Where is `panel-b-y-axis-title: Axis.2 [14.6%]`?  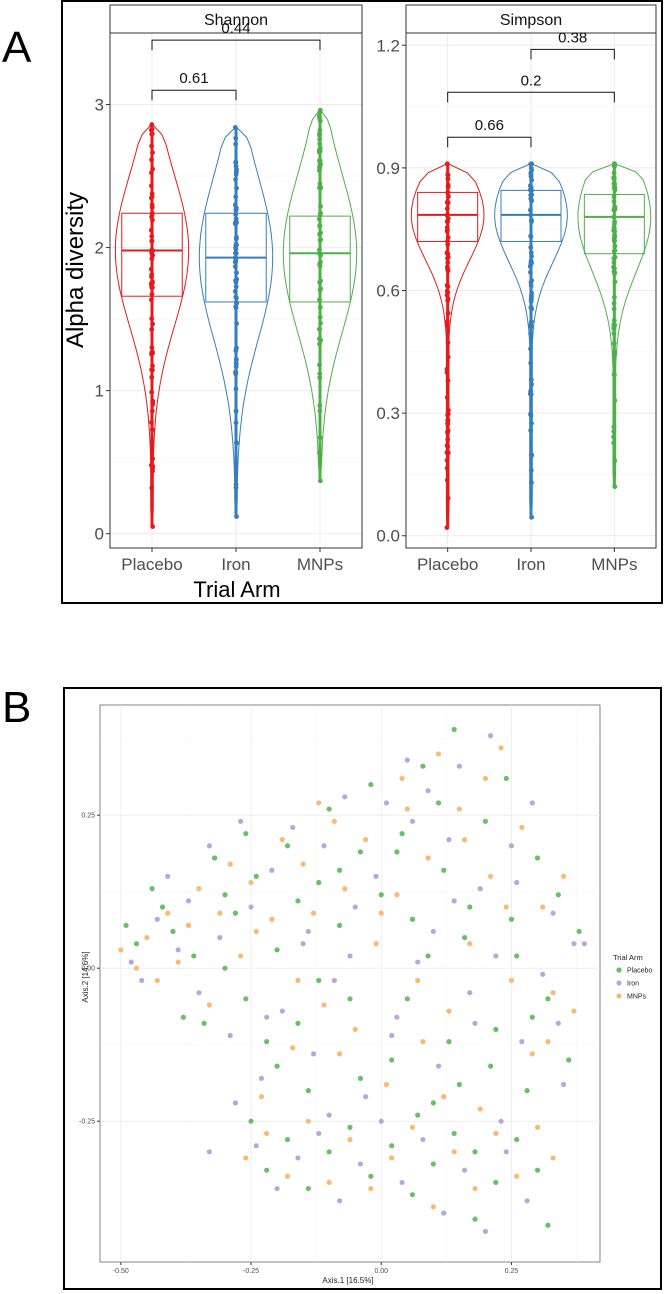 panel-b-y-axis-title: Axis.2 [14.6%] is located at coordinates (85, 976).